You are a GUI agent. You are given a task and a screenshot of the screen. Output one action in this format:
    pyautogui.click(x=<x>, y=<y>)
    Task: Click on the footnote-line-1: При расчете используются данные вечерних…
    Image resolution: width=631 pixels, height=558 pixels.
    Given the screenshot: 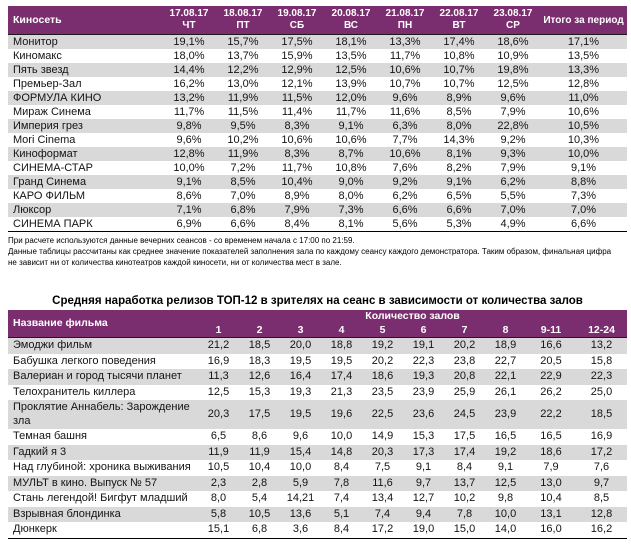 What is the action you would take?
    pyautogui.click(x=181, y=240)
    